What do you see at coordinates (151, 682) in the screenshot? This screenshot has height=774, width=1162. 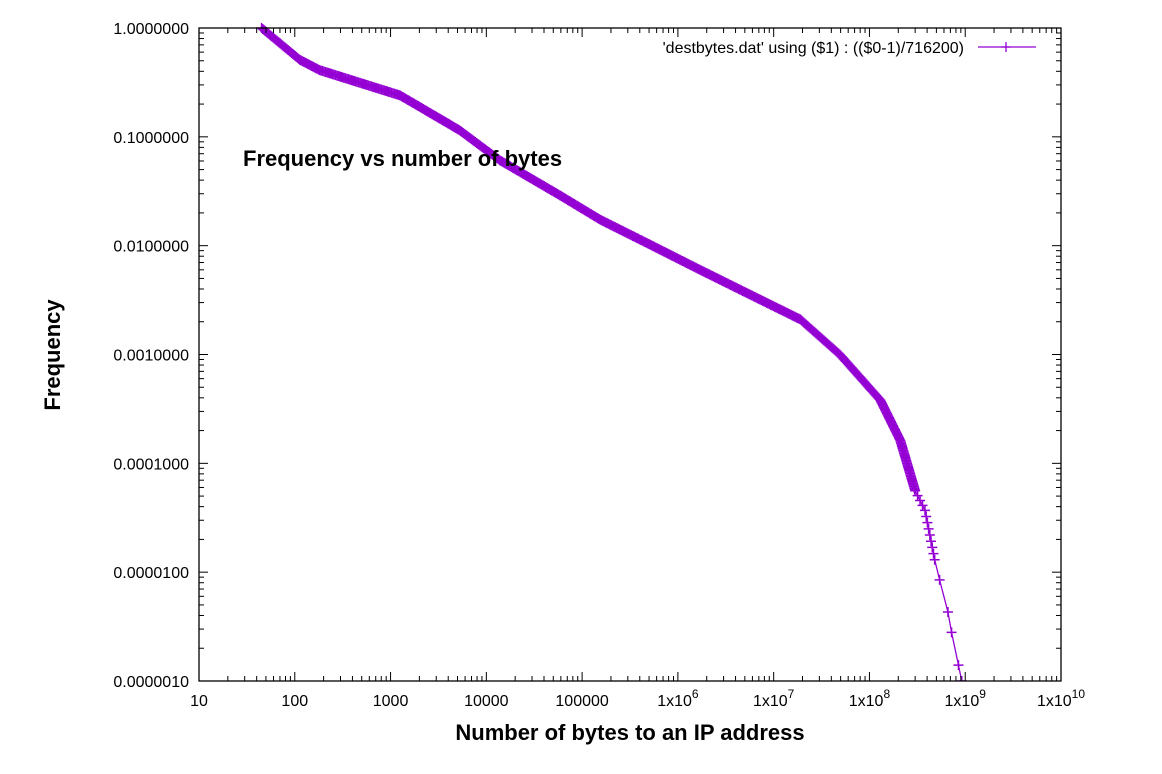 I see `y-tick-label: 0.0000010` at bounding box center [151, 682].